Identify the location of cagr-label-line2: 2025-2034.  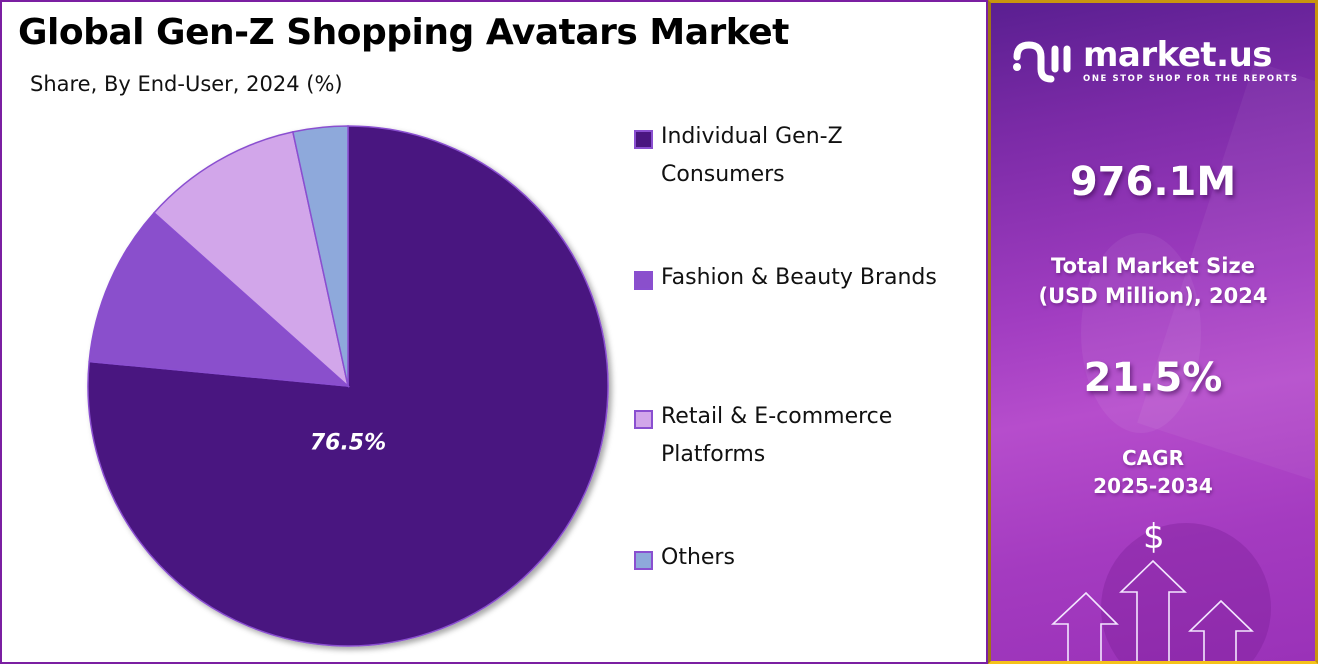
(1153, 486).